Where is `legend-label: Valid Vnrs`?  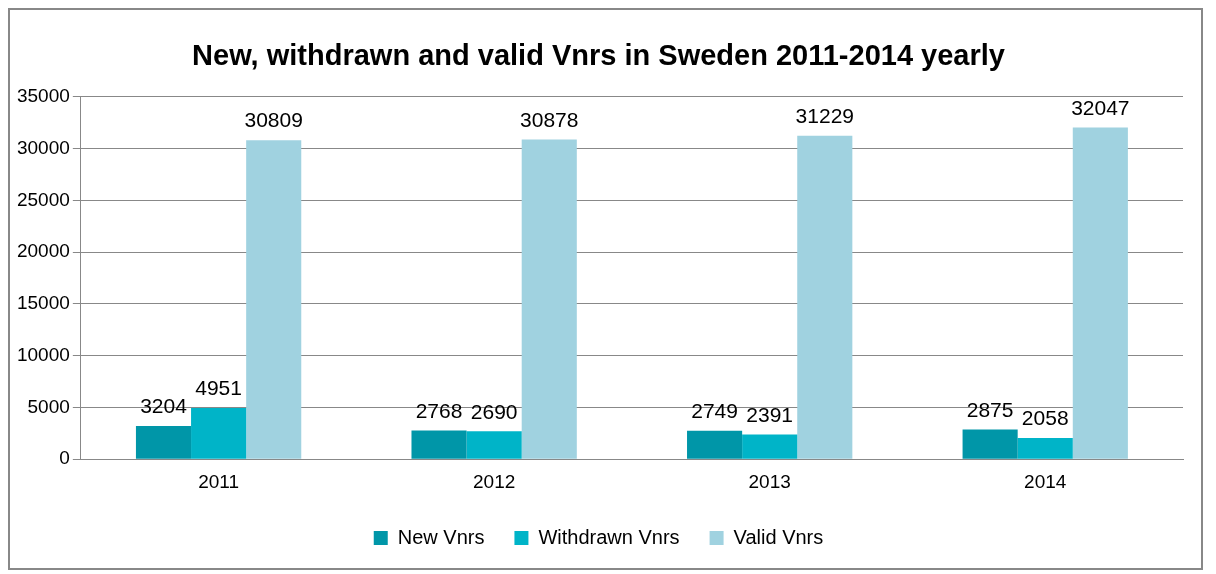 legend-label: Valid Vnrs is located at coordinates (778, 536).